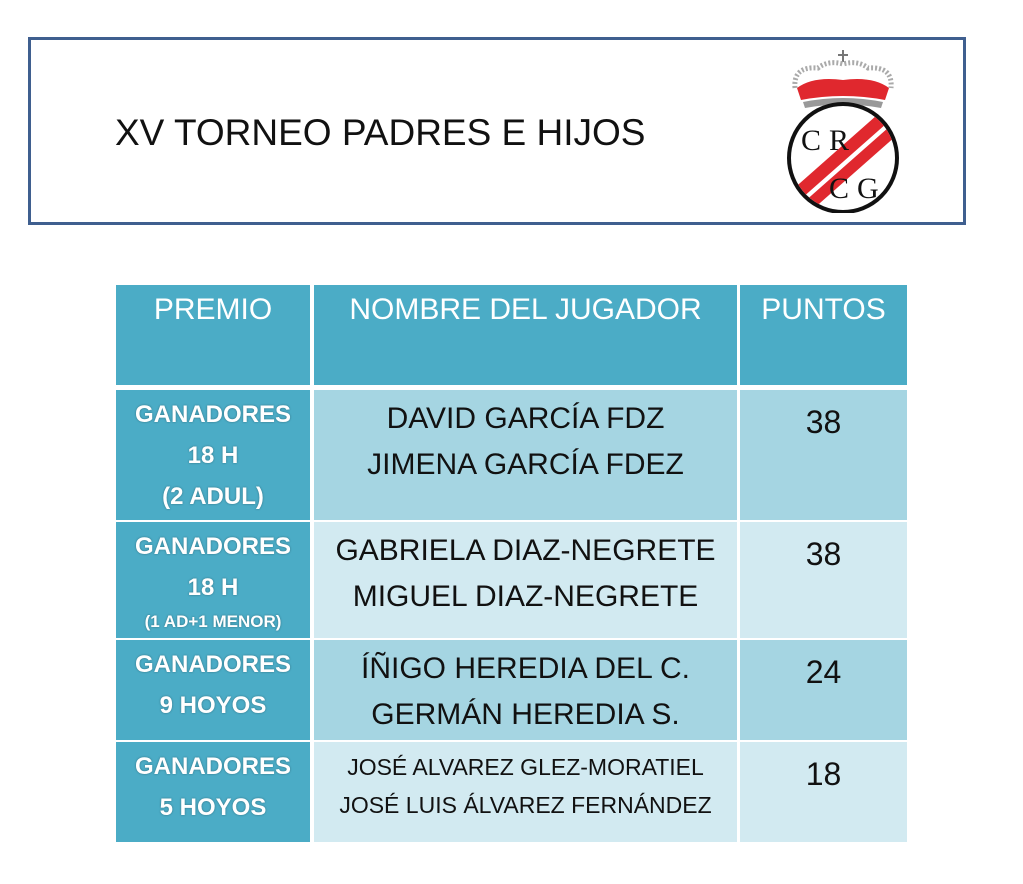 The image size is (1023, 884). What do you see at coordinates (823, 690) in the screenshot?
I see `table-row-puntos: 24` at bounding box center [823, 690].